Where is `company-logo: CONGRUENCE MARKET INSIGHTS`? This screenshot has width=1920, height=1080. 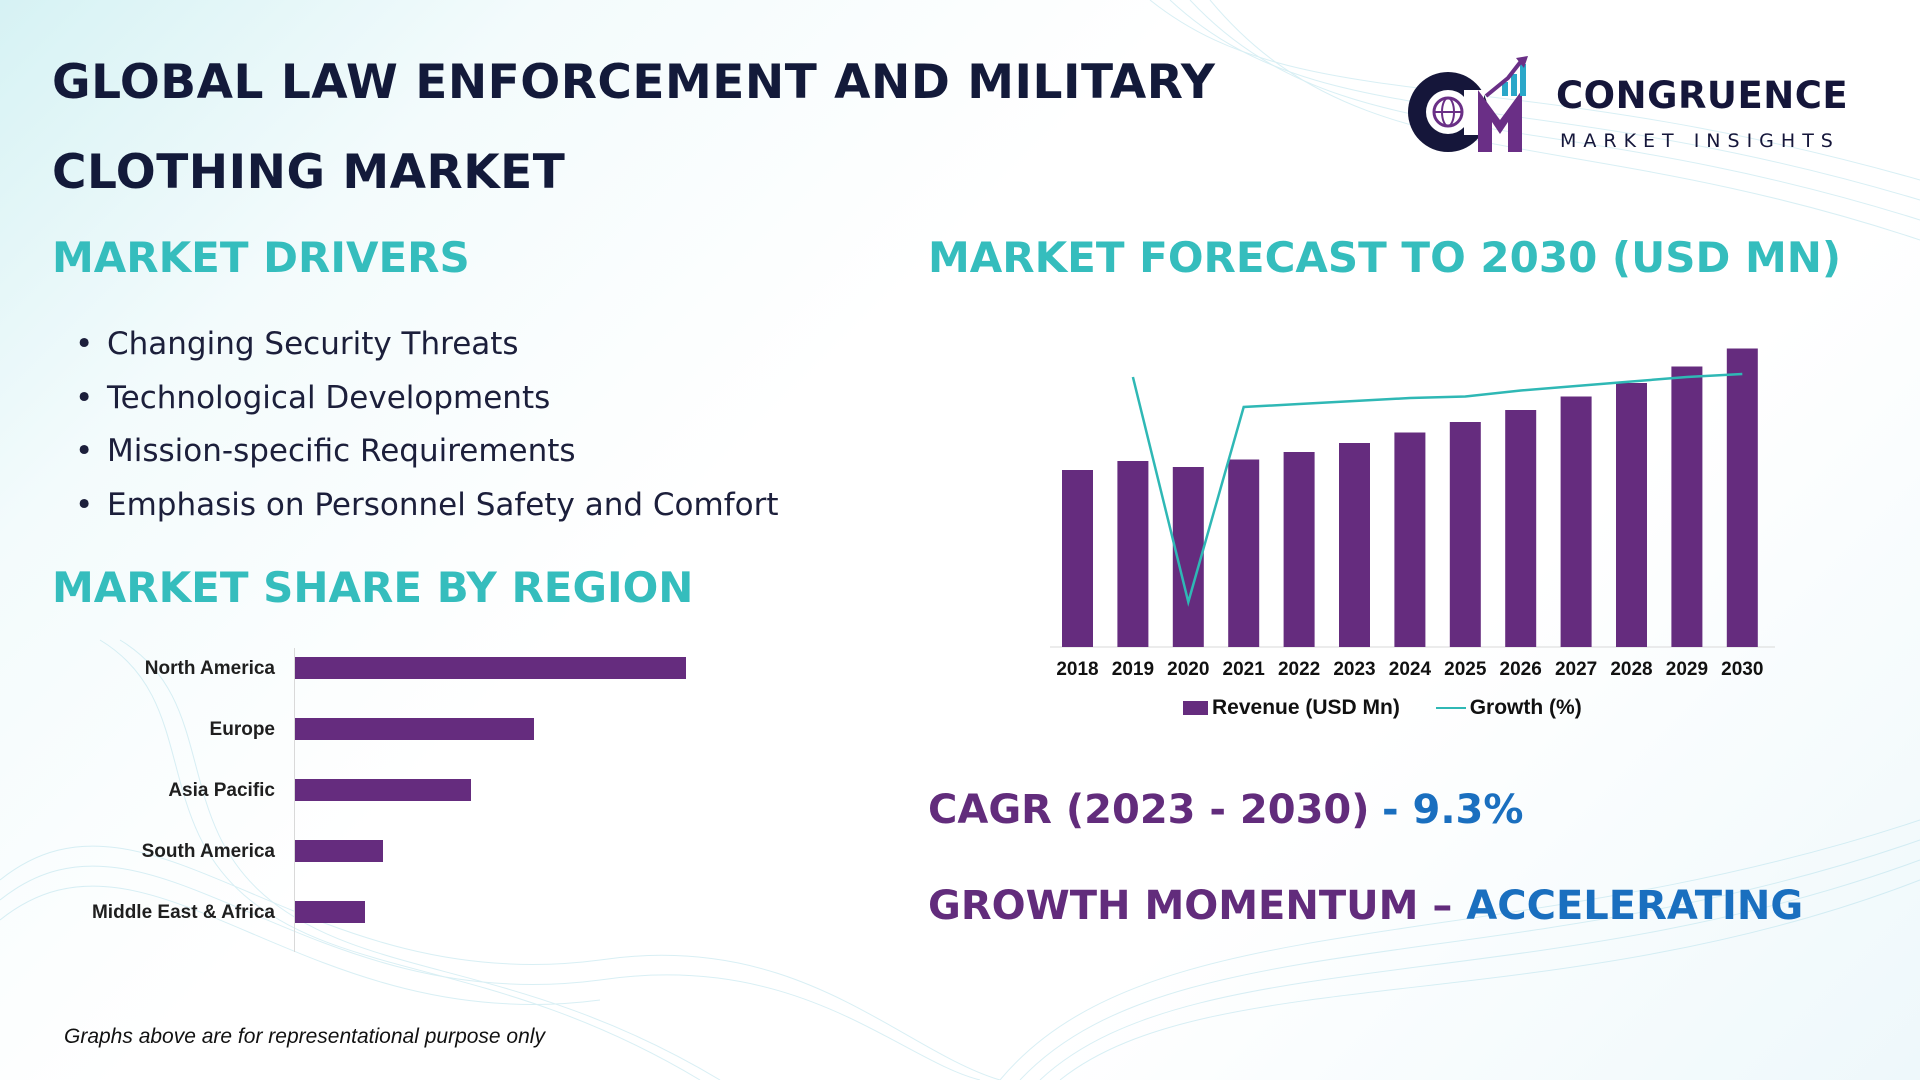
company-logo: CONGRUENCE MARKET INSIGHTS is located at coordinates (1635, 105).